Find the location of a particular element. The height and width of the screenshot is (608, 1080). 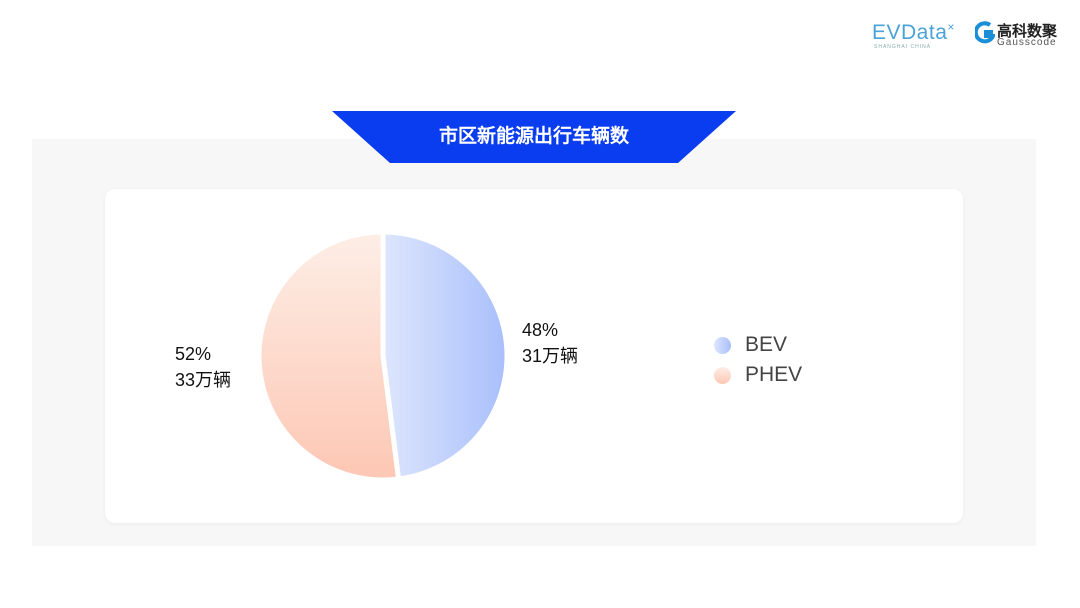

phev-data-label: 52% 33万辆 is located at coordinates (203, 367).